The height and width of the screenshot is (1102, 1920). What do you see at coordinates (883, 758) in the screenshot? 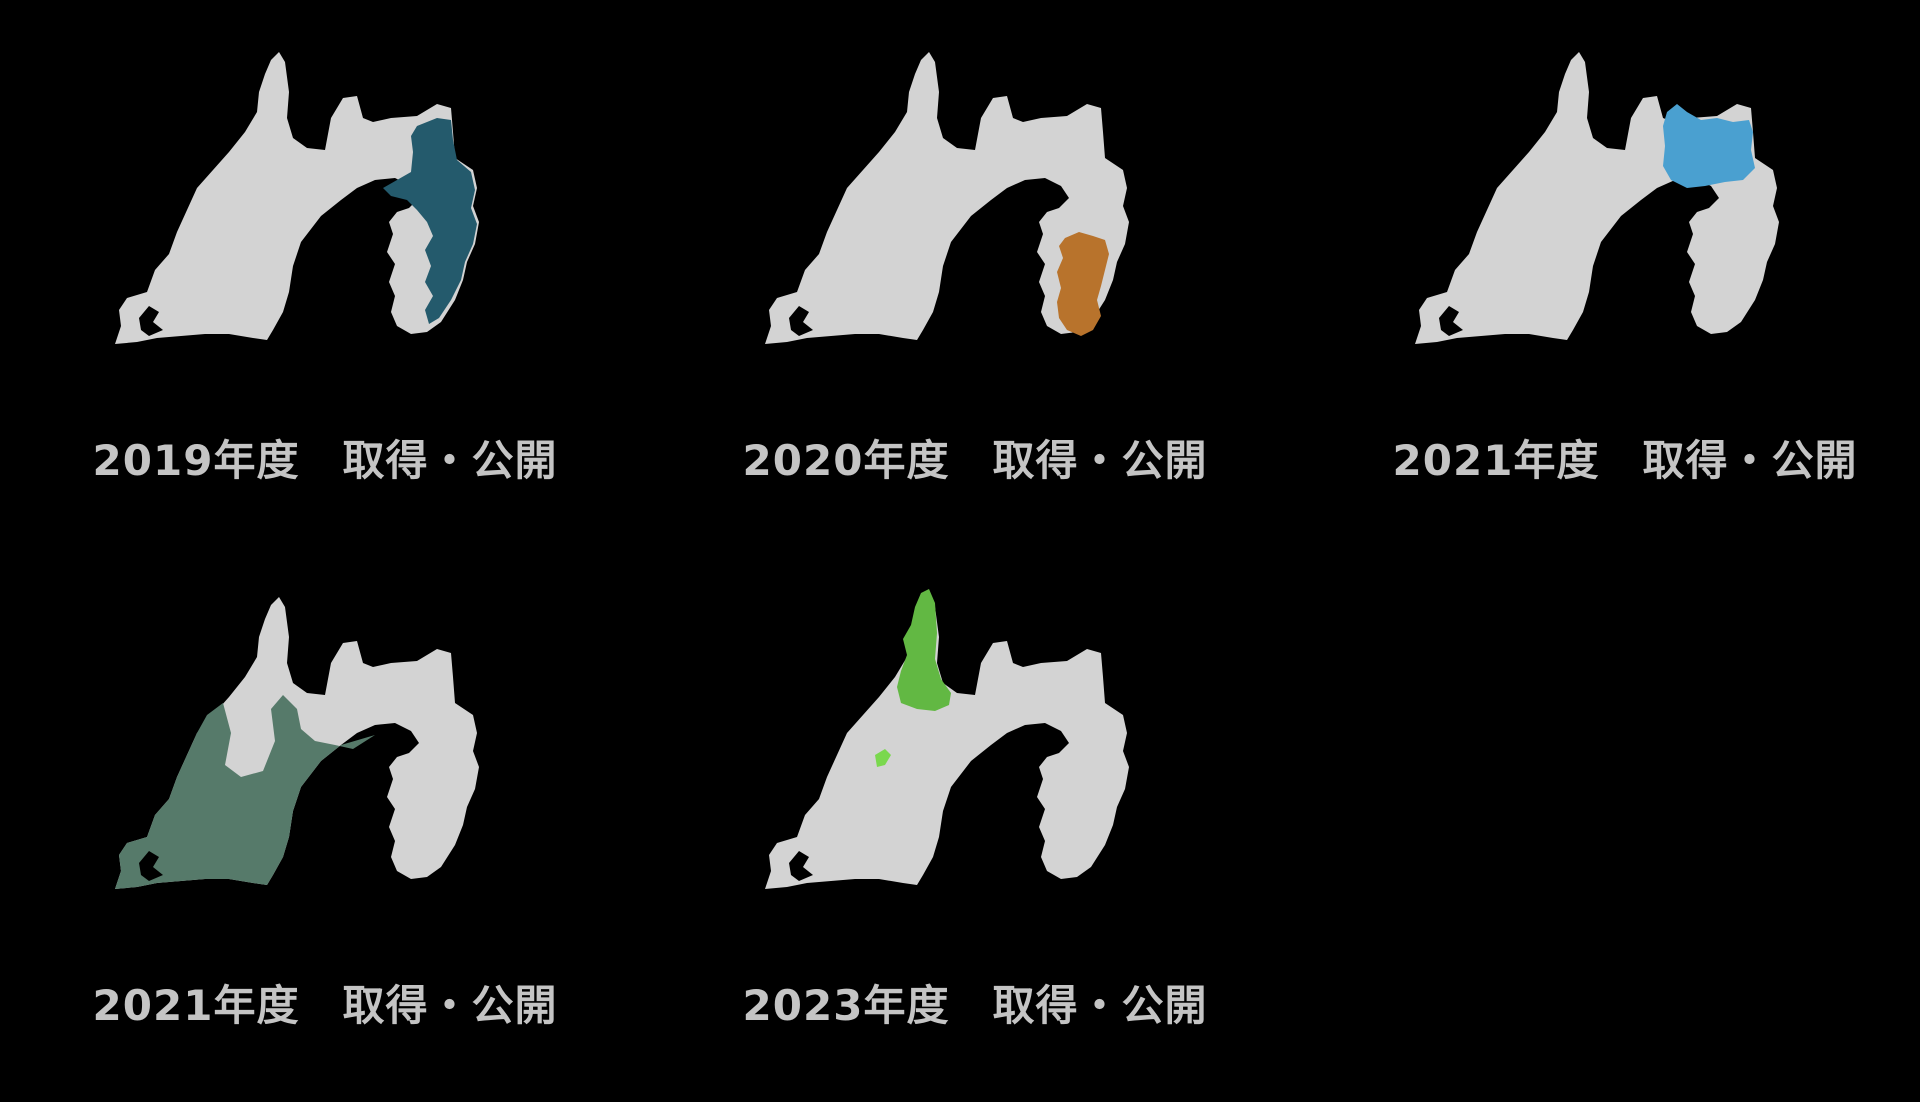
I see `highlight-region-small` at bounding box center [883, 758].